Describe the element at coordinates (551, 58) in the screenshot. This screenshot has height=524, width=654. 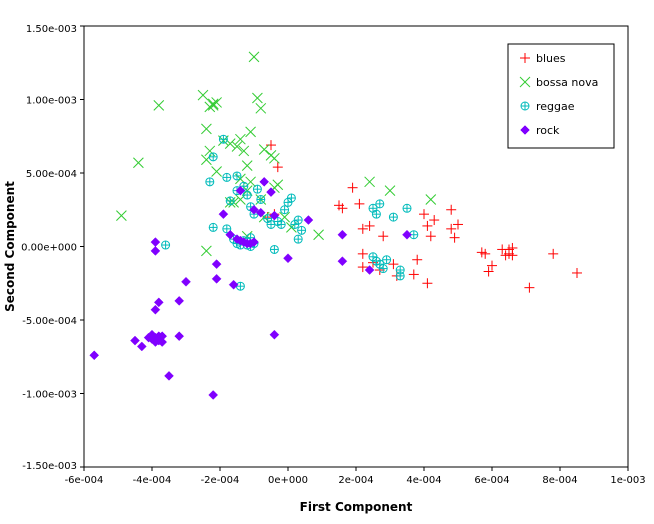
I see `legend-label: blues` at that location.